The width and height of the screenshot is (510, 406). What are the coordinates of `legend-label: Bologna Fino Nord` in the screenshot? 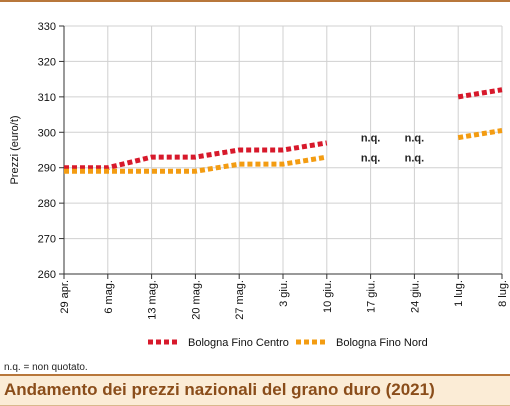 It's located at (382, 343).